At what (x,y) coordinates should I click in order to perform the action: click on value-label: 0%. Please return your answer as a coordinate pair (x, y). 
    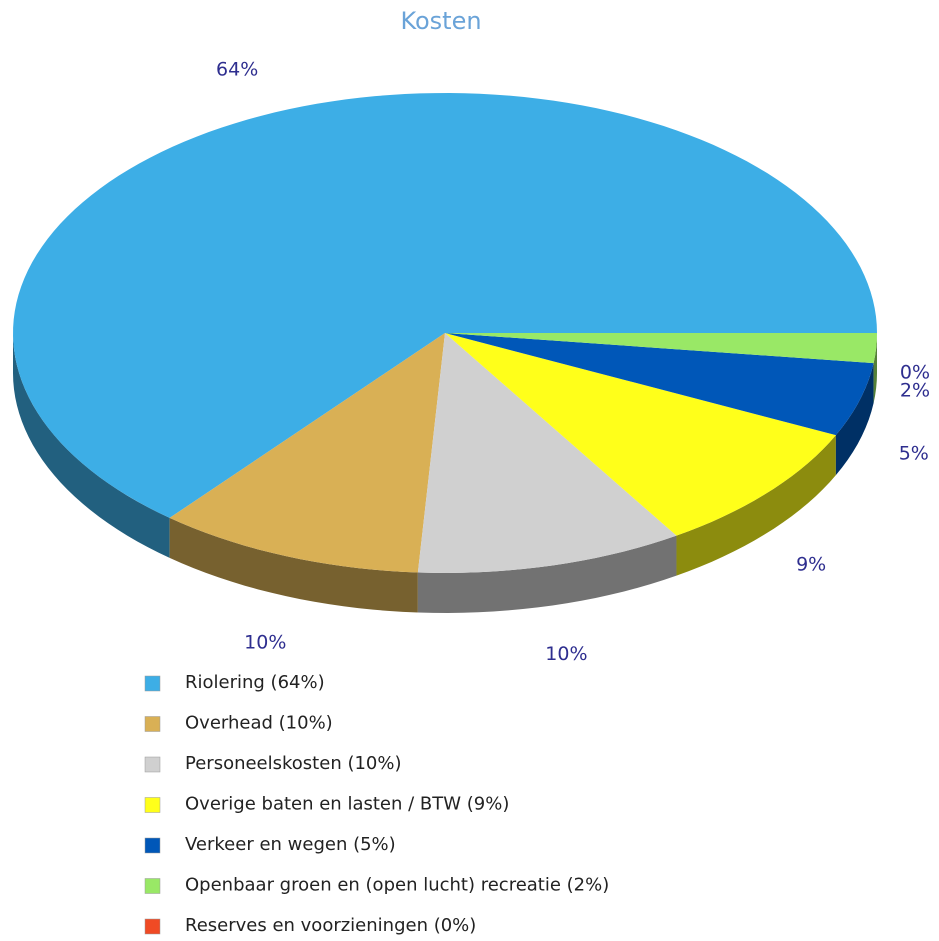
    Looking at the image, I should click on (915, 373).